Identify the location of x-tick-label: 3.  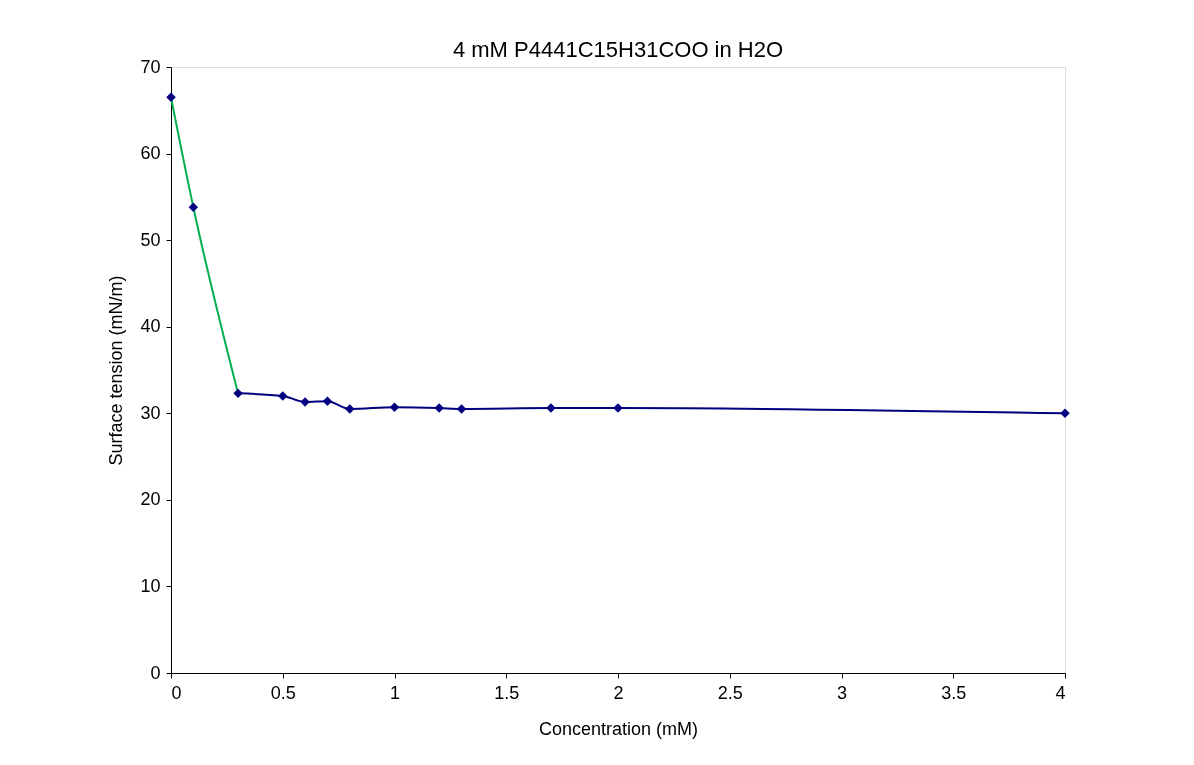
(842, 692).